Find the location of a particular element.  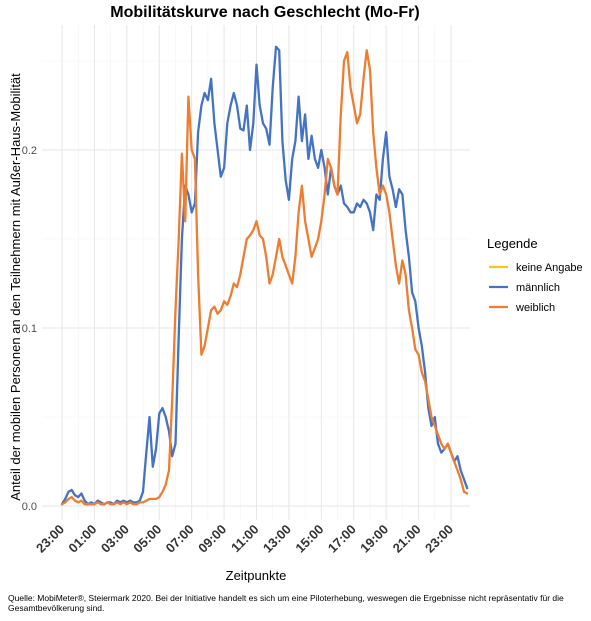

x-tick-label: 05:00 is located at coordinates (147, 539).